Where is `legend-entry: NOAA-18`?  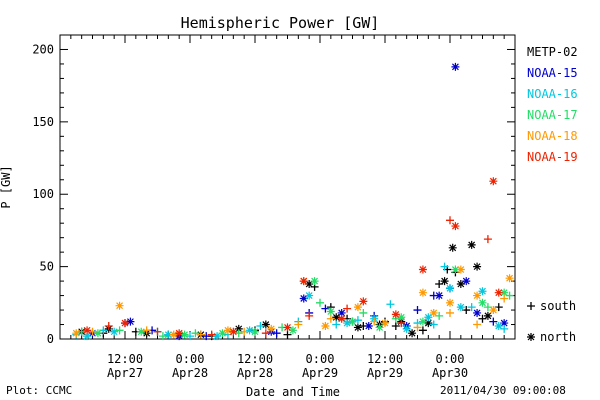 legend-entry: NOAA-18 is located at coordinates (552, 136).